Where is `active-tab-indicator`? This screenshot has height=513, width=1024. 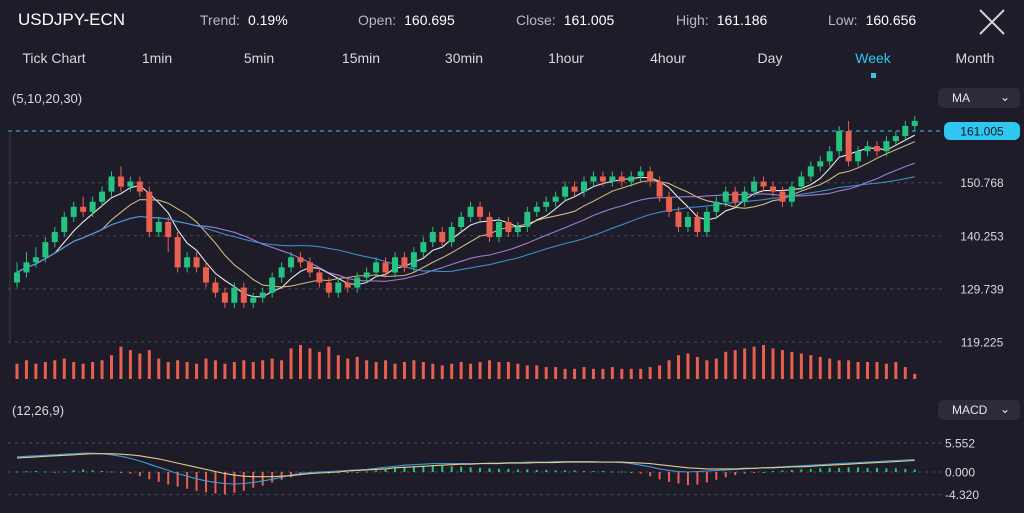
active-tab-indicator is located at coordinates (873, 75).